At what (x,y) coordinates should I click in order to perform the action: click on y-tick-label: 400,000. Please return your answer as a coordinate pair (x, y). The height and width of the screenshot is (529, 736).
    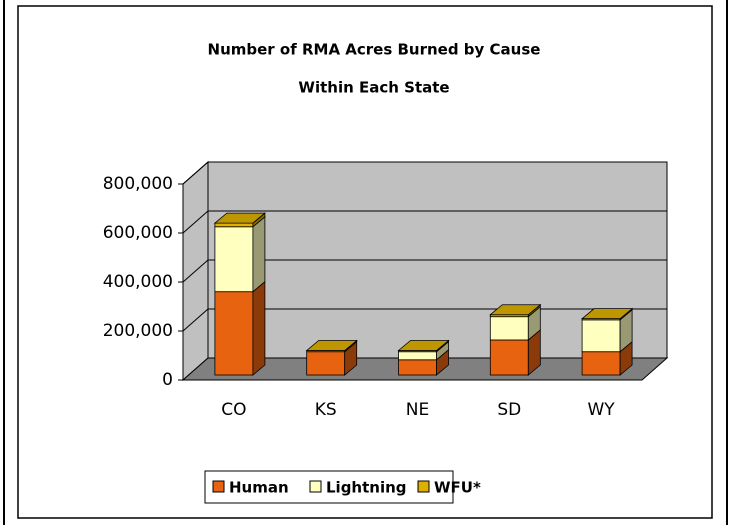
    Looking at the image, I should click on (138, 282).